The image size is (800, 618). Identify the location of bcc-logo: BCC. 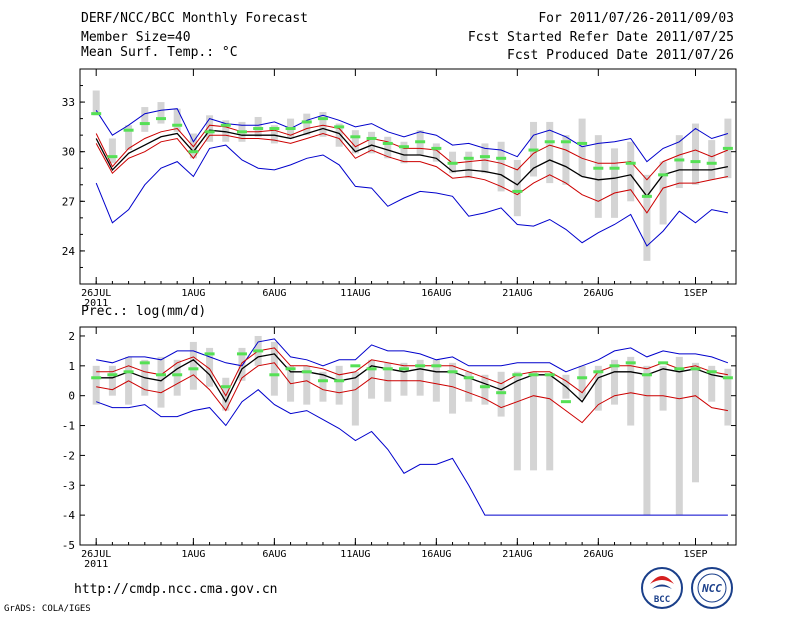
(662, 588).